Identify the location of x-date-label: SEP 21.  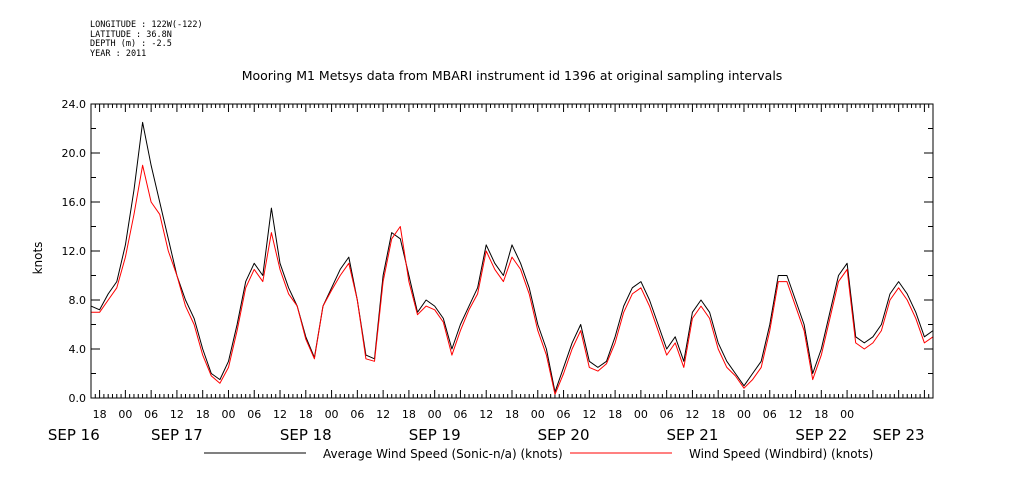
(692, 435).